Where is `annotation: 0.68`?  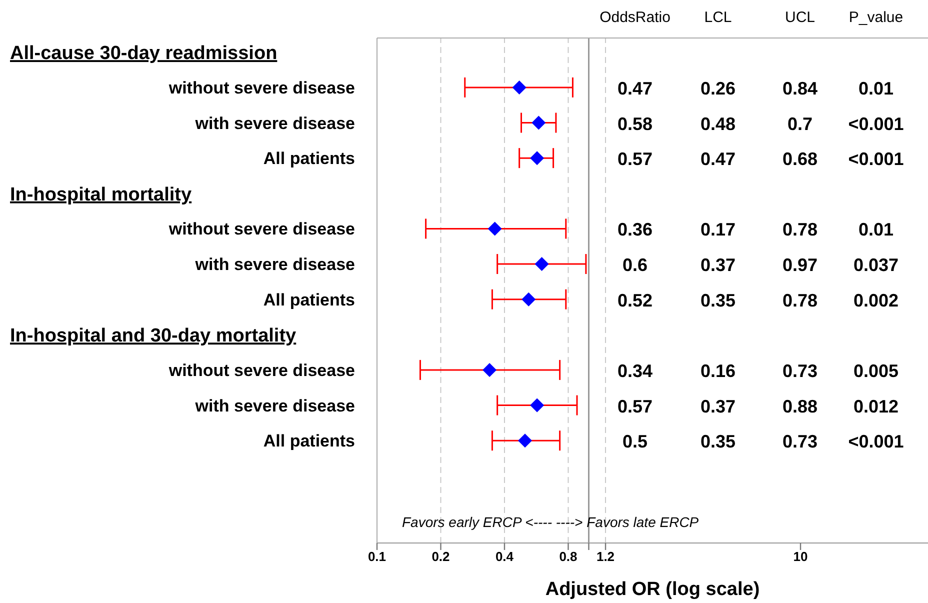
annotation: 0.68 is located at coordinates (800, 159).